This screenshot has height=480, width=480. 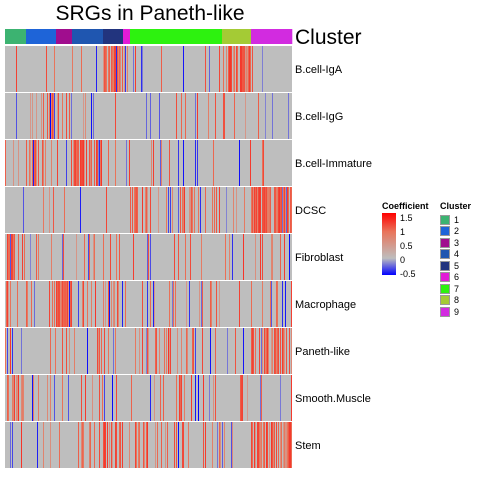 I want to click on cluster-legend-label: 5, so click(x=457, y=265).